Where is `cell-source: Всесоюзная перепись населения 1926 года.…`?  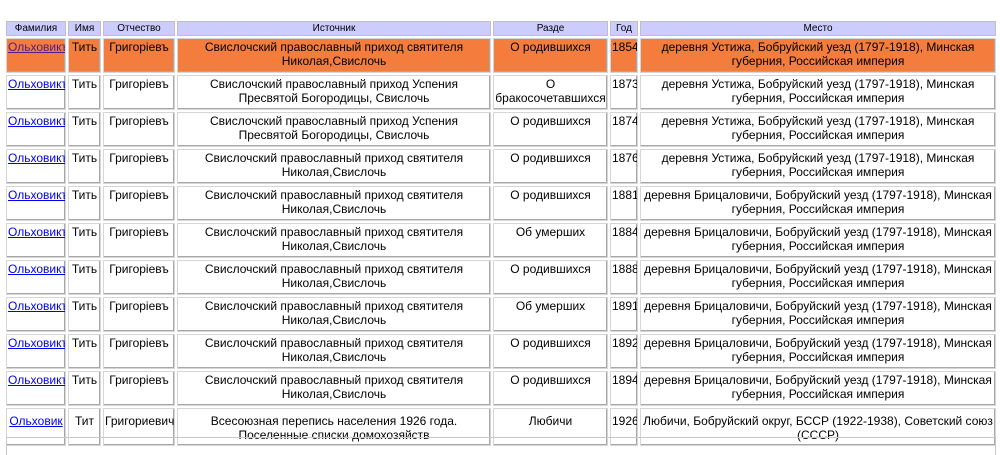 cell-source: Всесоюзная перепись населения 1926 года.… is located at coordinates (334, 427).